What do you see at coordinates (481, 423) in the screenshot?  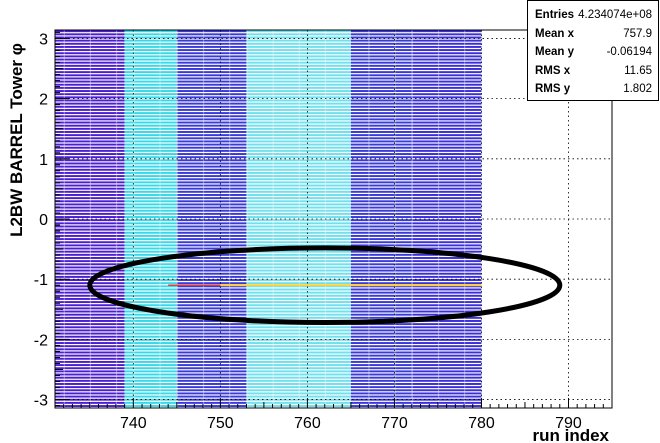 I see `x-tick-label: 780` at bounding box center [481, 423].